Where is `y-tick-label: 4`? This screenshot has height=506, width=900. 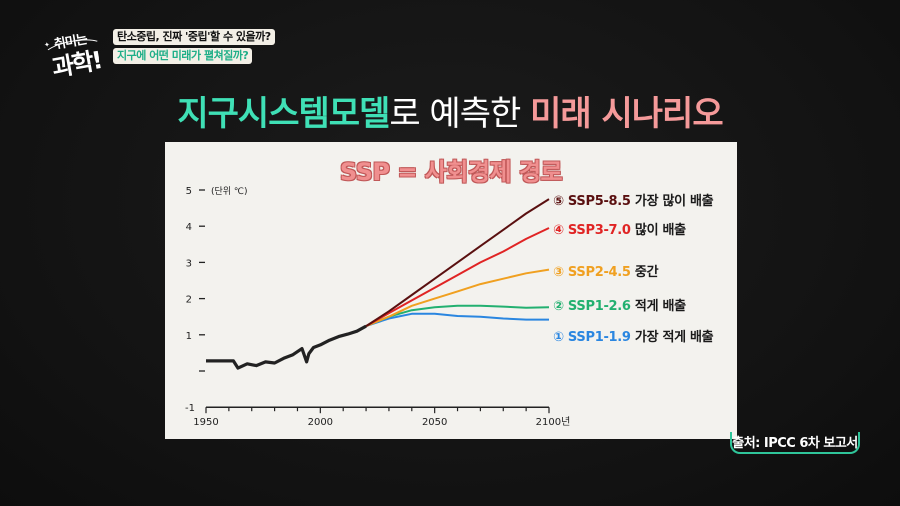
y-tick-label: 4 is located at coordinates (189, 227).